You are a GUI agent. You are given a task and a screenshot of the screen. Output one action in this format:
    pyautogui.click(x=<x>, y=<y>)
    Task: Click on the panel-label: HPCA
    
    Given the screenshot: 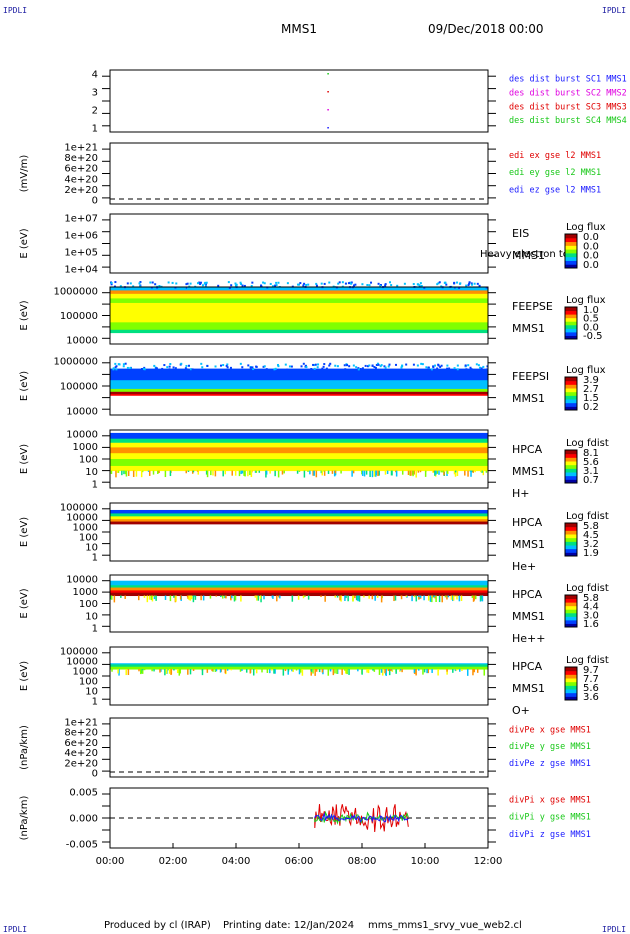 What is the action you would take?
    pyautogui.click(x=527, y=522)
    